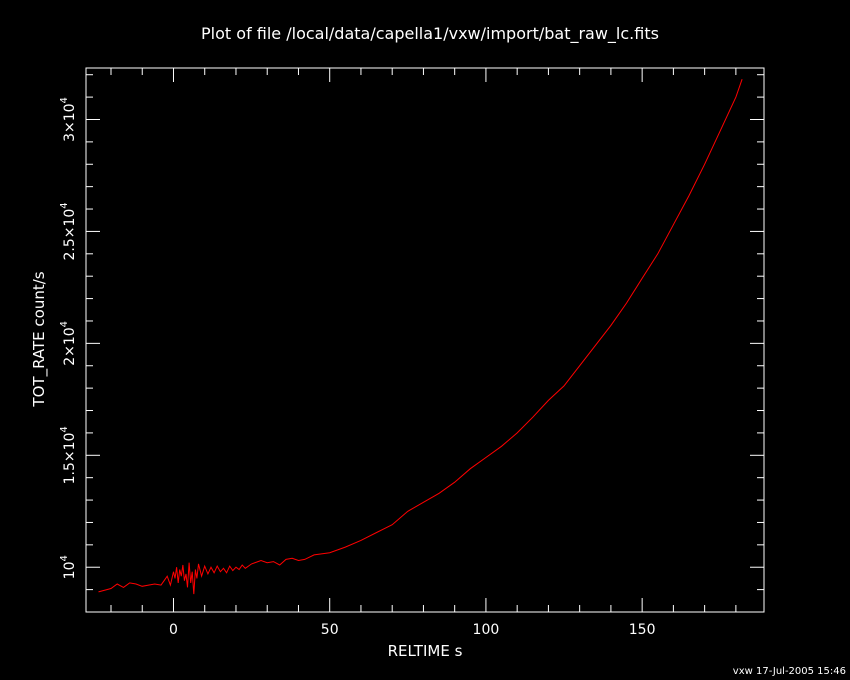 This screenshot has width=850, height=680. Describe the element at coordinates (39, 339) in the screenshot. I see `y-axis-label: TOT_RATE count/s` at that location.